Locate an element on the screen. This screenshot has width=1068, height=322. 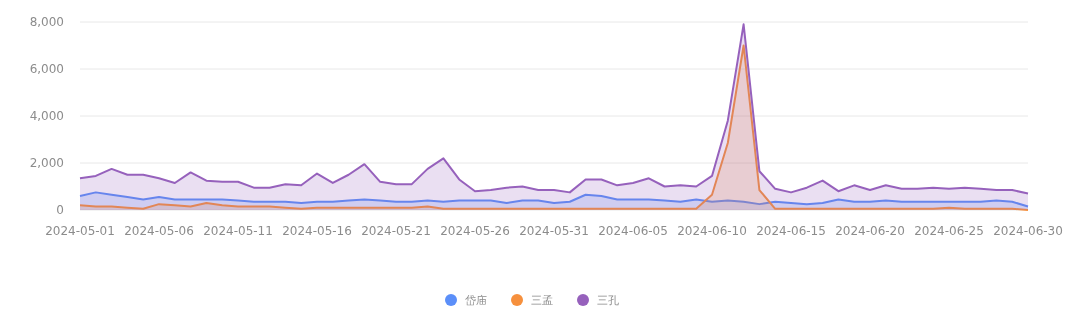
legend-label: 三孟 is located at coordinates (542, 300).